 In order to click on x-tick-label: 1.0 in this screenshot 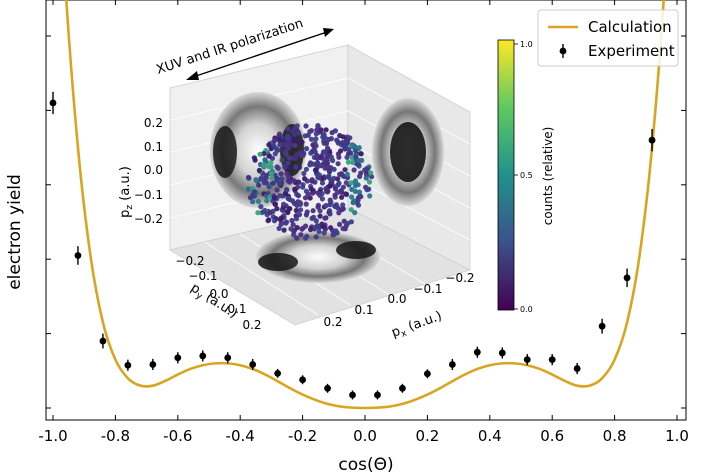, I will do `click(677, 436)`.